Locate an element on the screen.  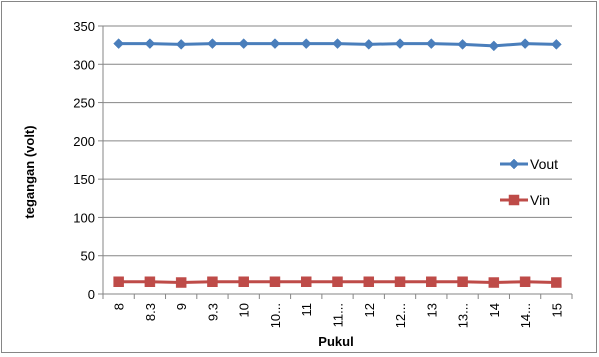
y-tick-label: 300 is located at coordinates (84, 64).